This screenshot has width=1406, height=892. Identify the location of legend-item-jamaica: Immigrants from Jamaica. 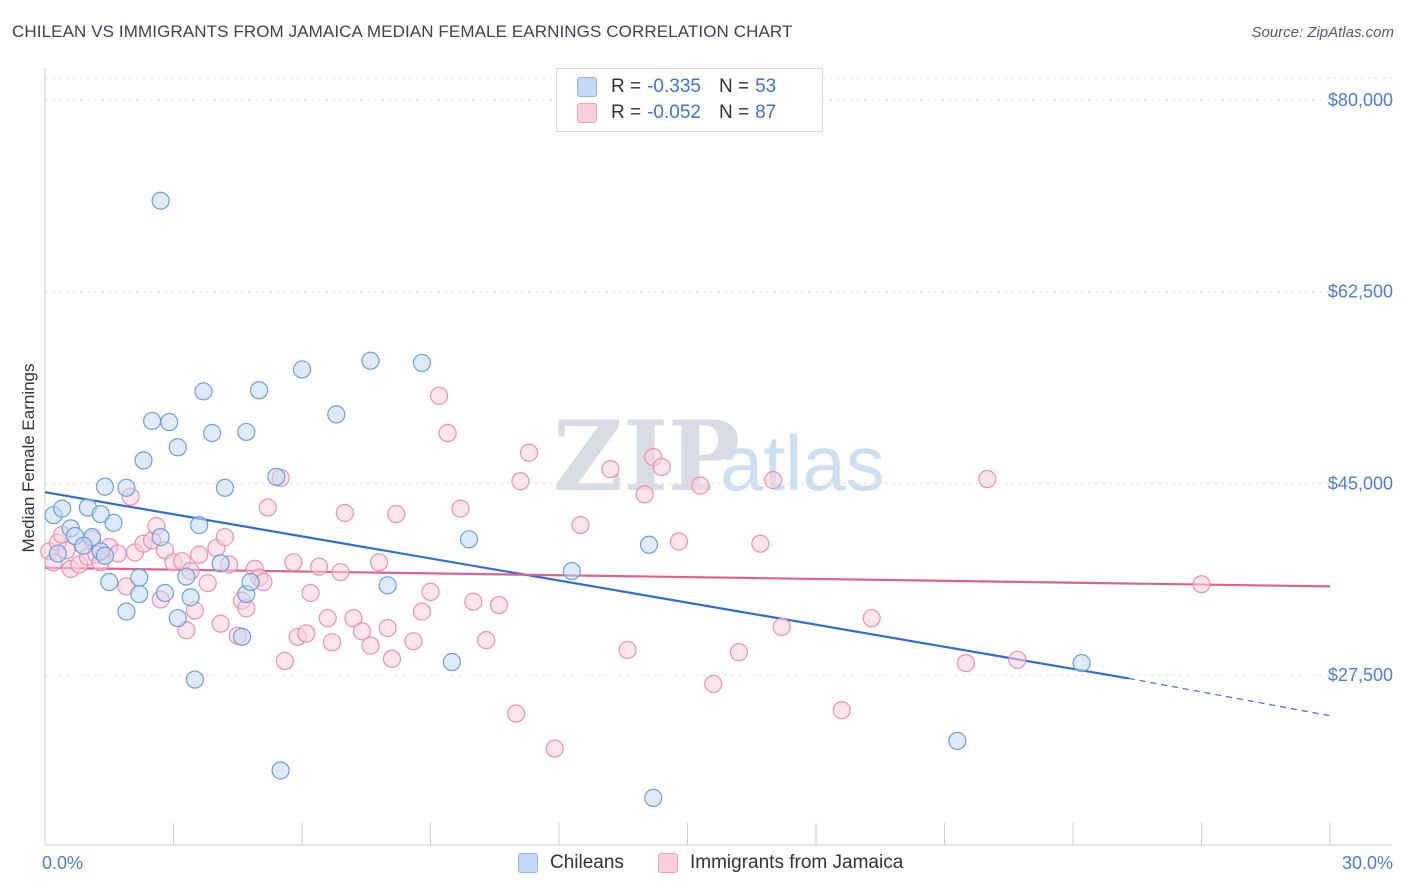
(780, 863).